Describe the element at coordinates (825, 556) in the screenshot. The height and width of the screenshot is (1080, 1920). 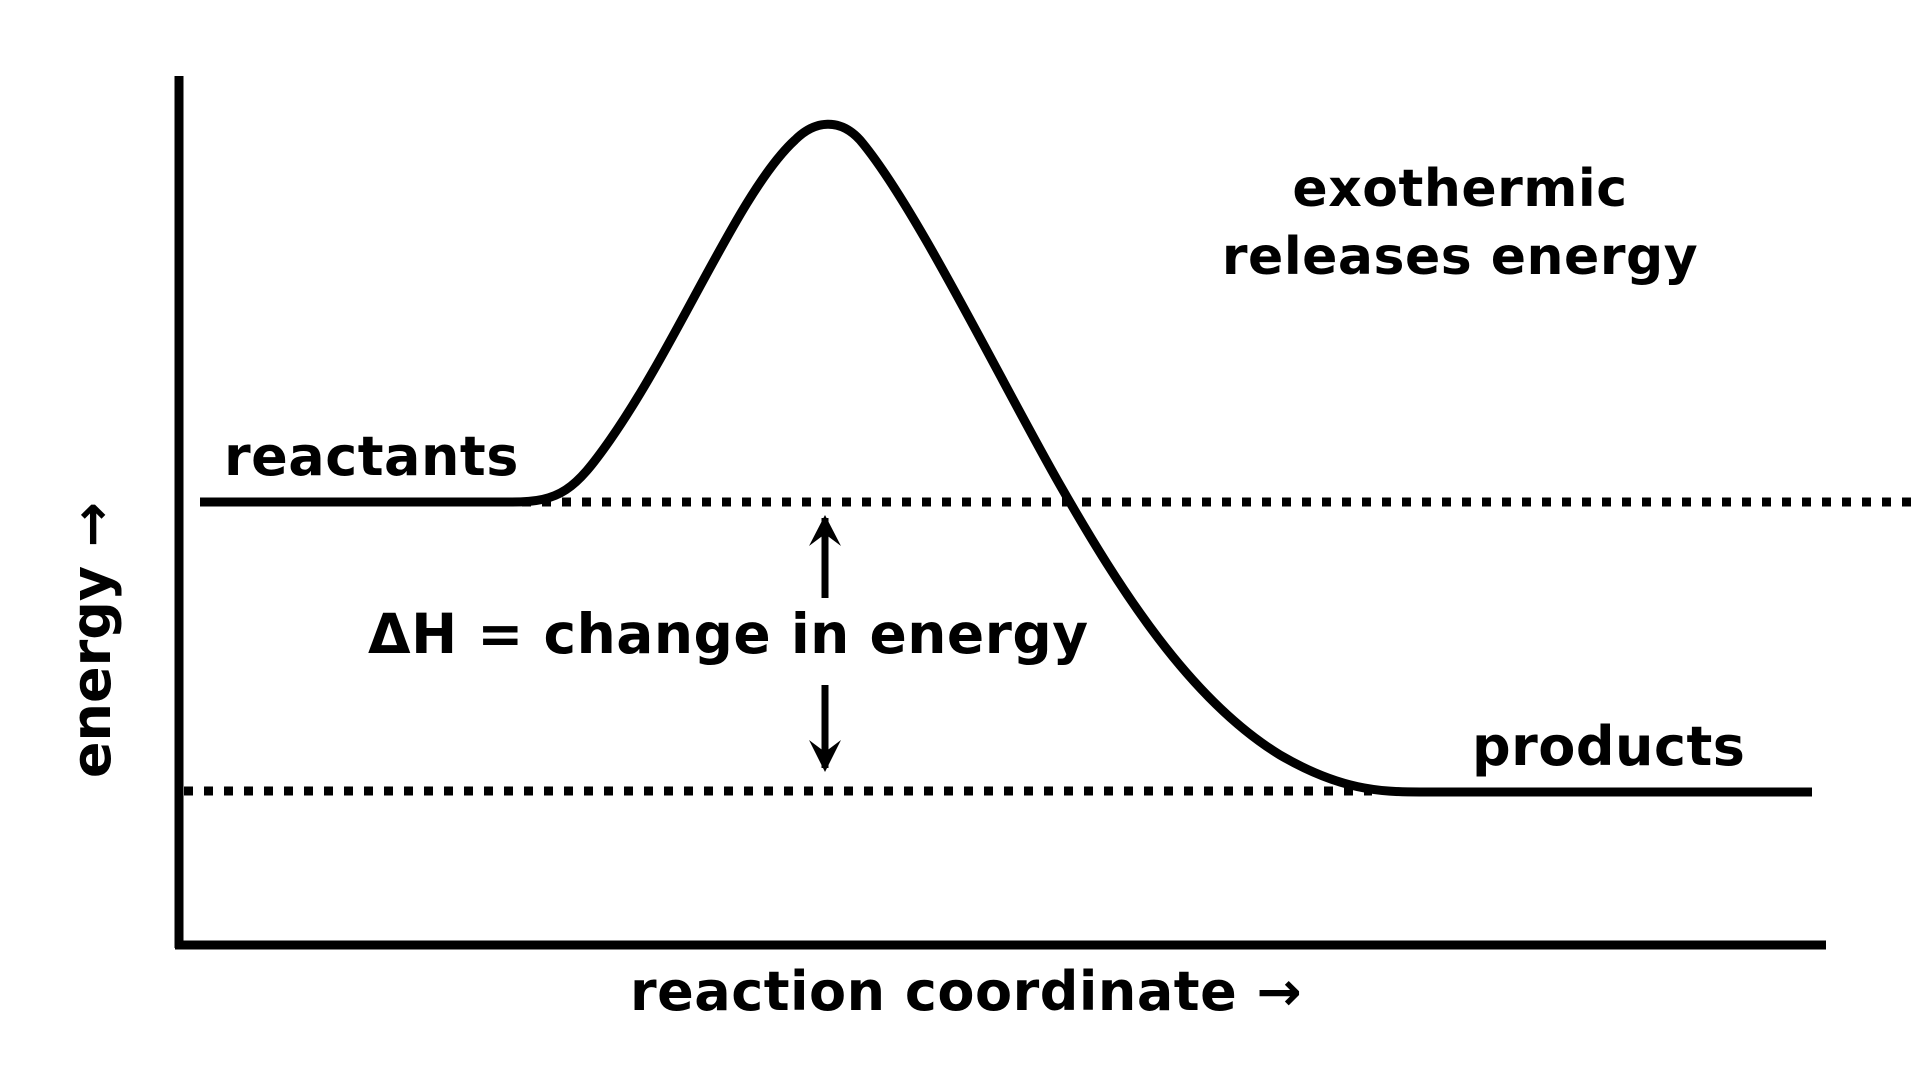
I see `delta-h-up-arrow-icon` at that location.